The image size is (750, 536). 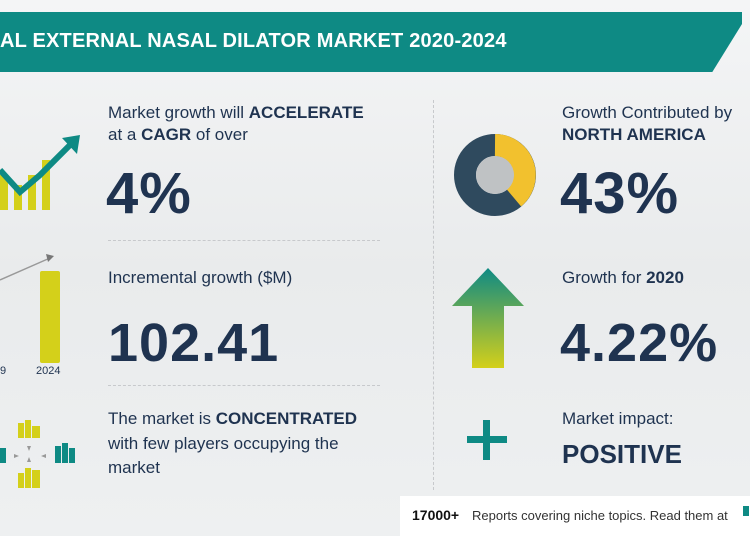 What do you see at coordinates (233, 418) in the screenshot?
I see `market-text-line1: The market is CONCENTRATED` at bounding box center [233, 418].